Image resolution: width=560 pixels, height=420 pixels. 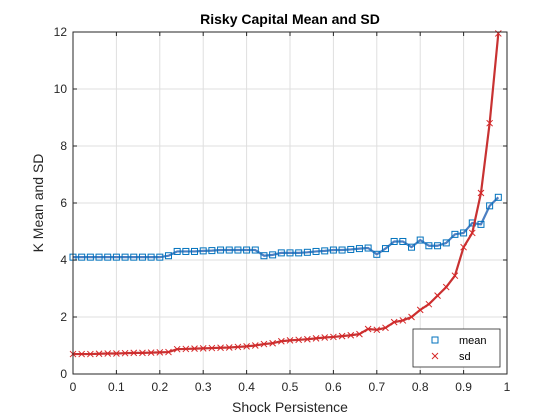 What do you see at coordinates (246, 387) in the screenshot?
I see `x-tick-label: 0.4` at bounding box center [246, 387].